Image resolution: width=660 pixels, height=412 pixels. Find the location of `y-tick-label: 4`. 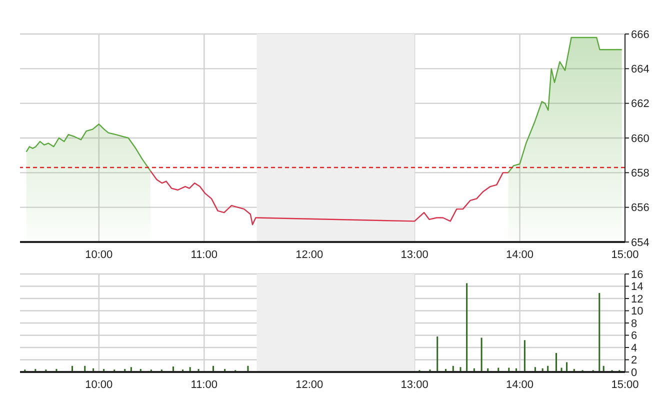

y-tick-label: 4 is located at coordinates (634, 348).